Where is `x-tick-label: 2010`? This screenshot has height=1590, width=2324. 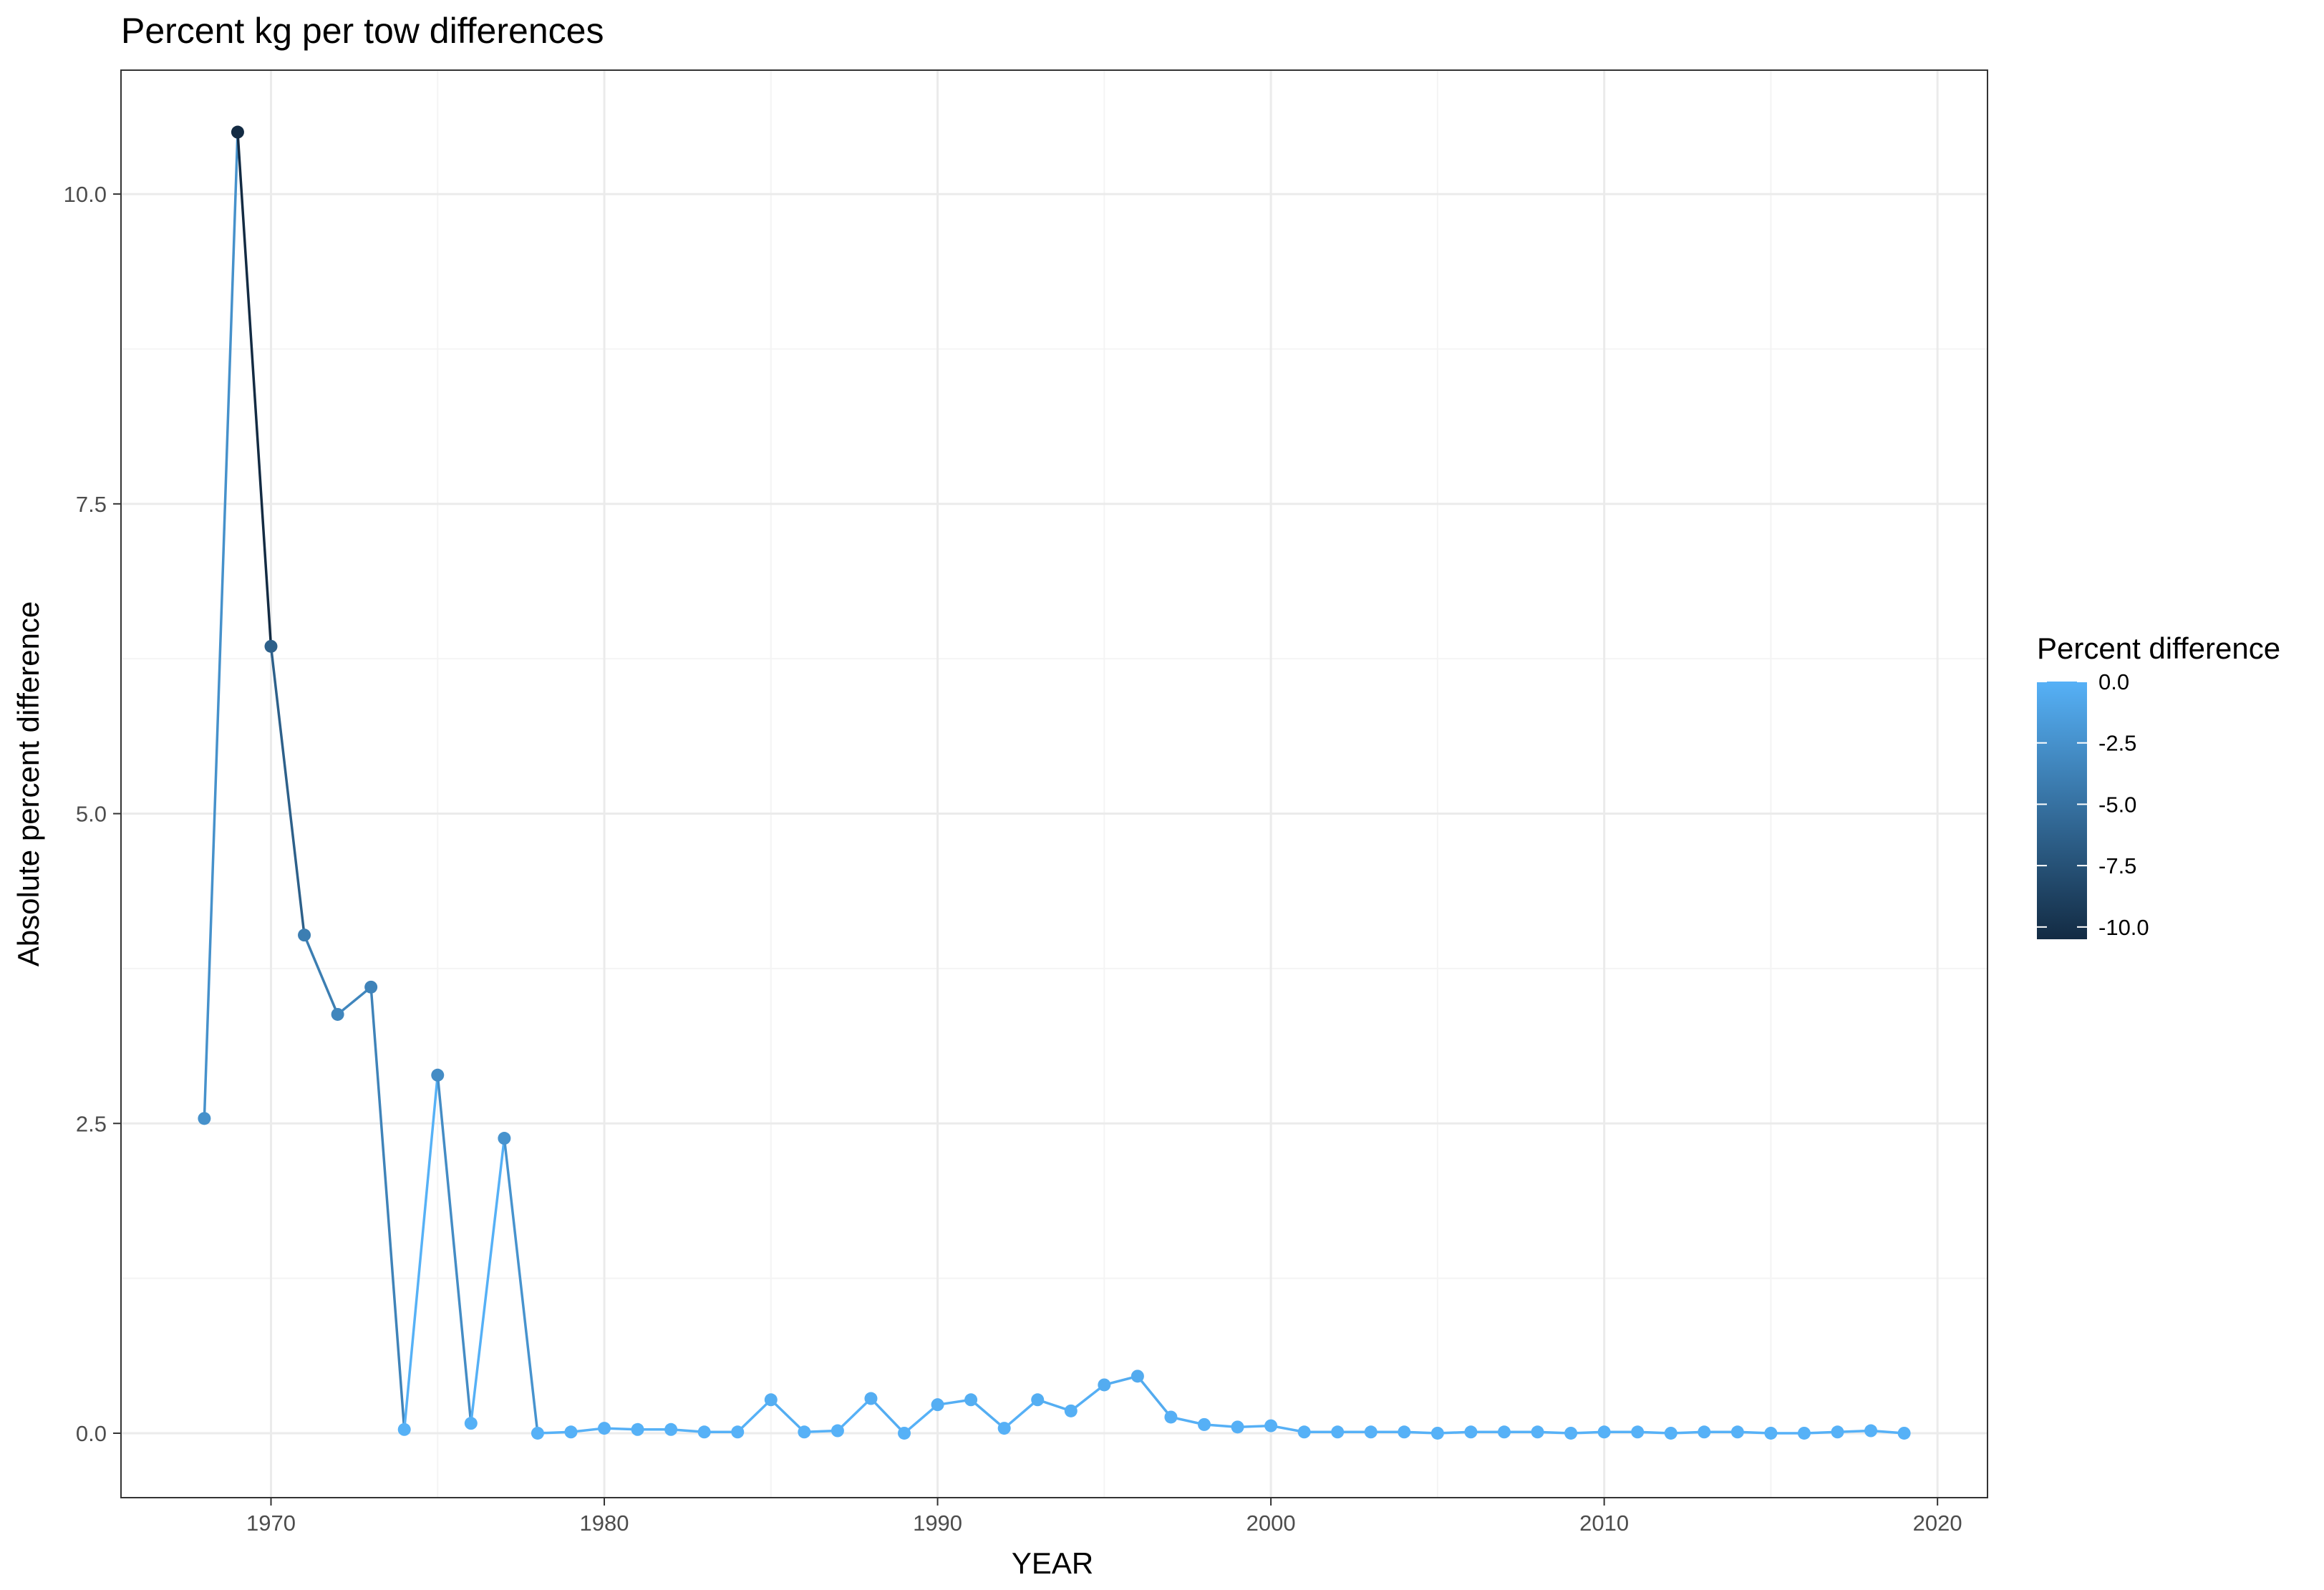 x-tick-label: 2010 is located at coordinates (1604, 1523).